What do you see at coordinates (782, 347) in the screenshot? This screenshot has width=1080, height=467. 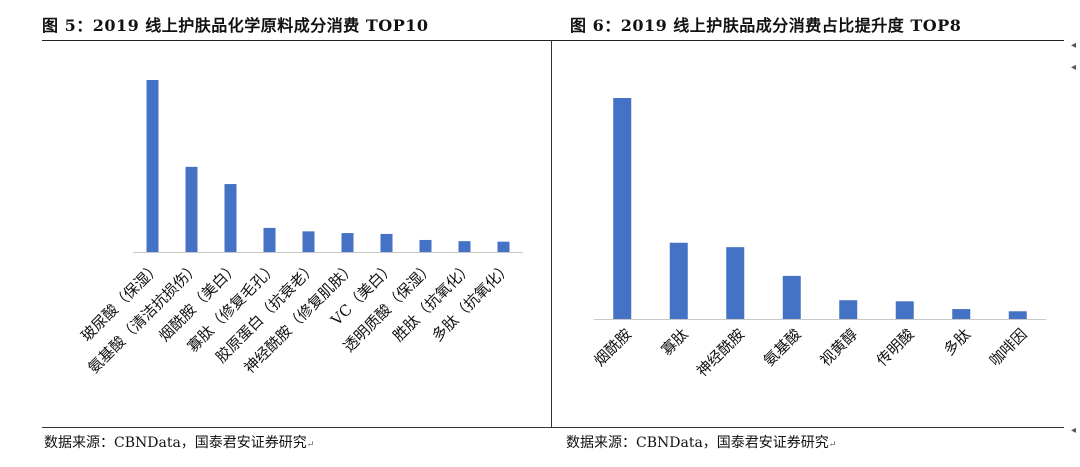 I see `x-tick-label: 氨基酸` at bounding box center [782, 347].